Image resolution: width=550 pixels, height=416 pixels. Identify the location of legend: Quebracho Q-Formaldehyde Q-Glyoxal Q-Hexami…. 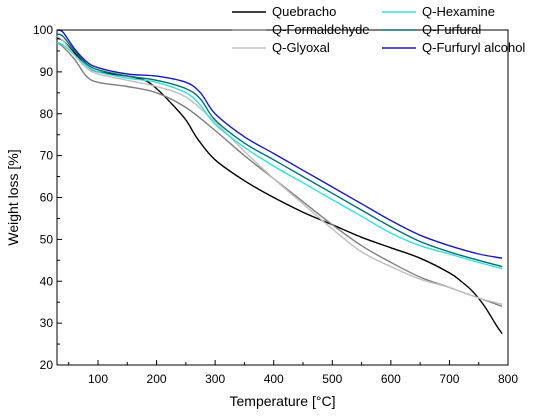
(378, 29).